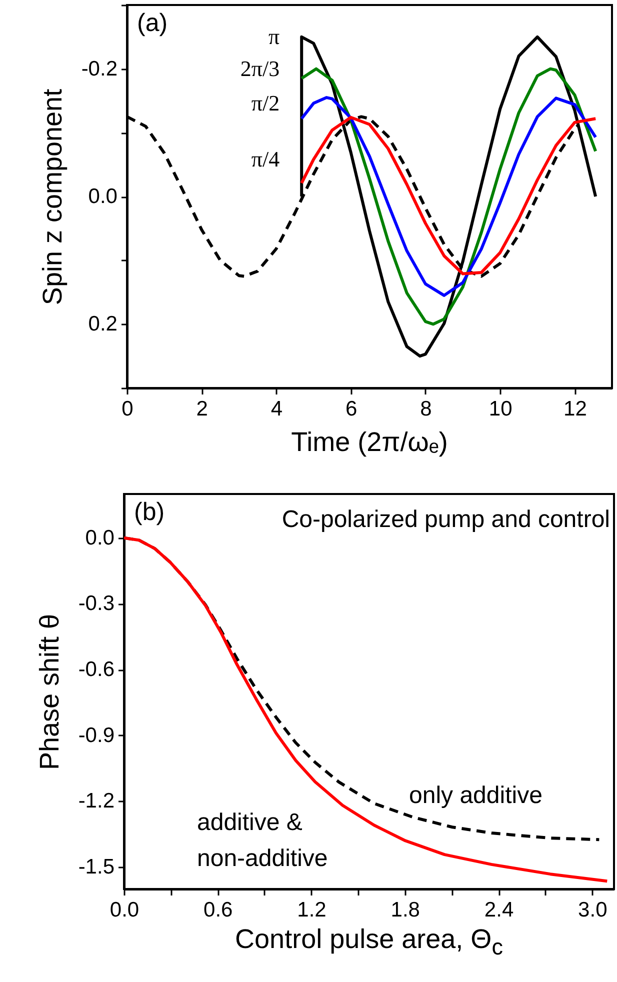 Image resolution: width=617 pixels, height=982 pixels. I want to click on annotation: only additive, so click(475, 795).